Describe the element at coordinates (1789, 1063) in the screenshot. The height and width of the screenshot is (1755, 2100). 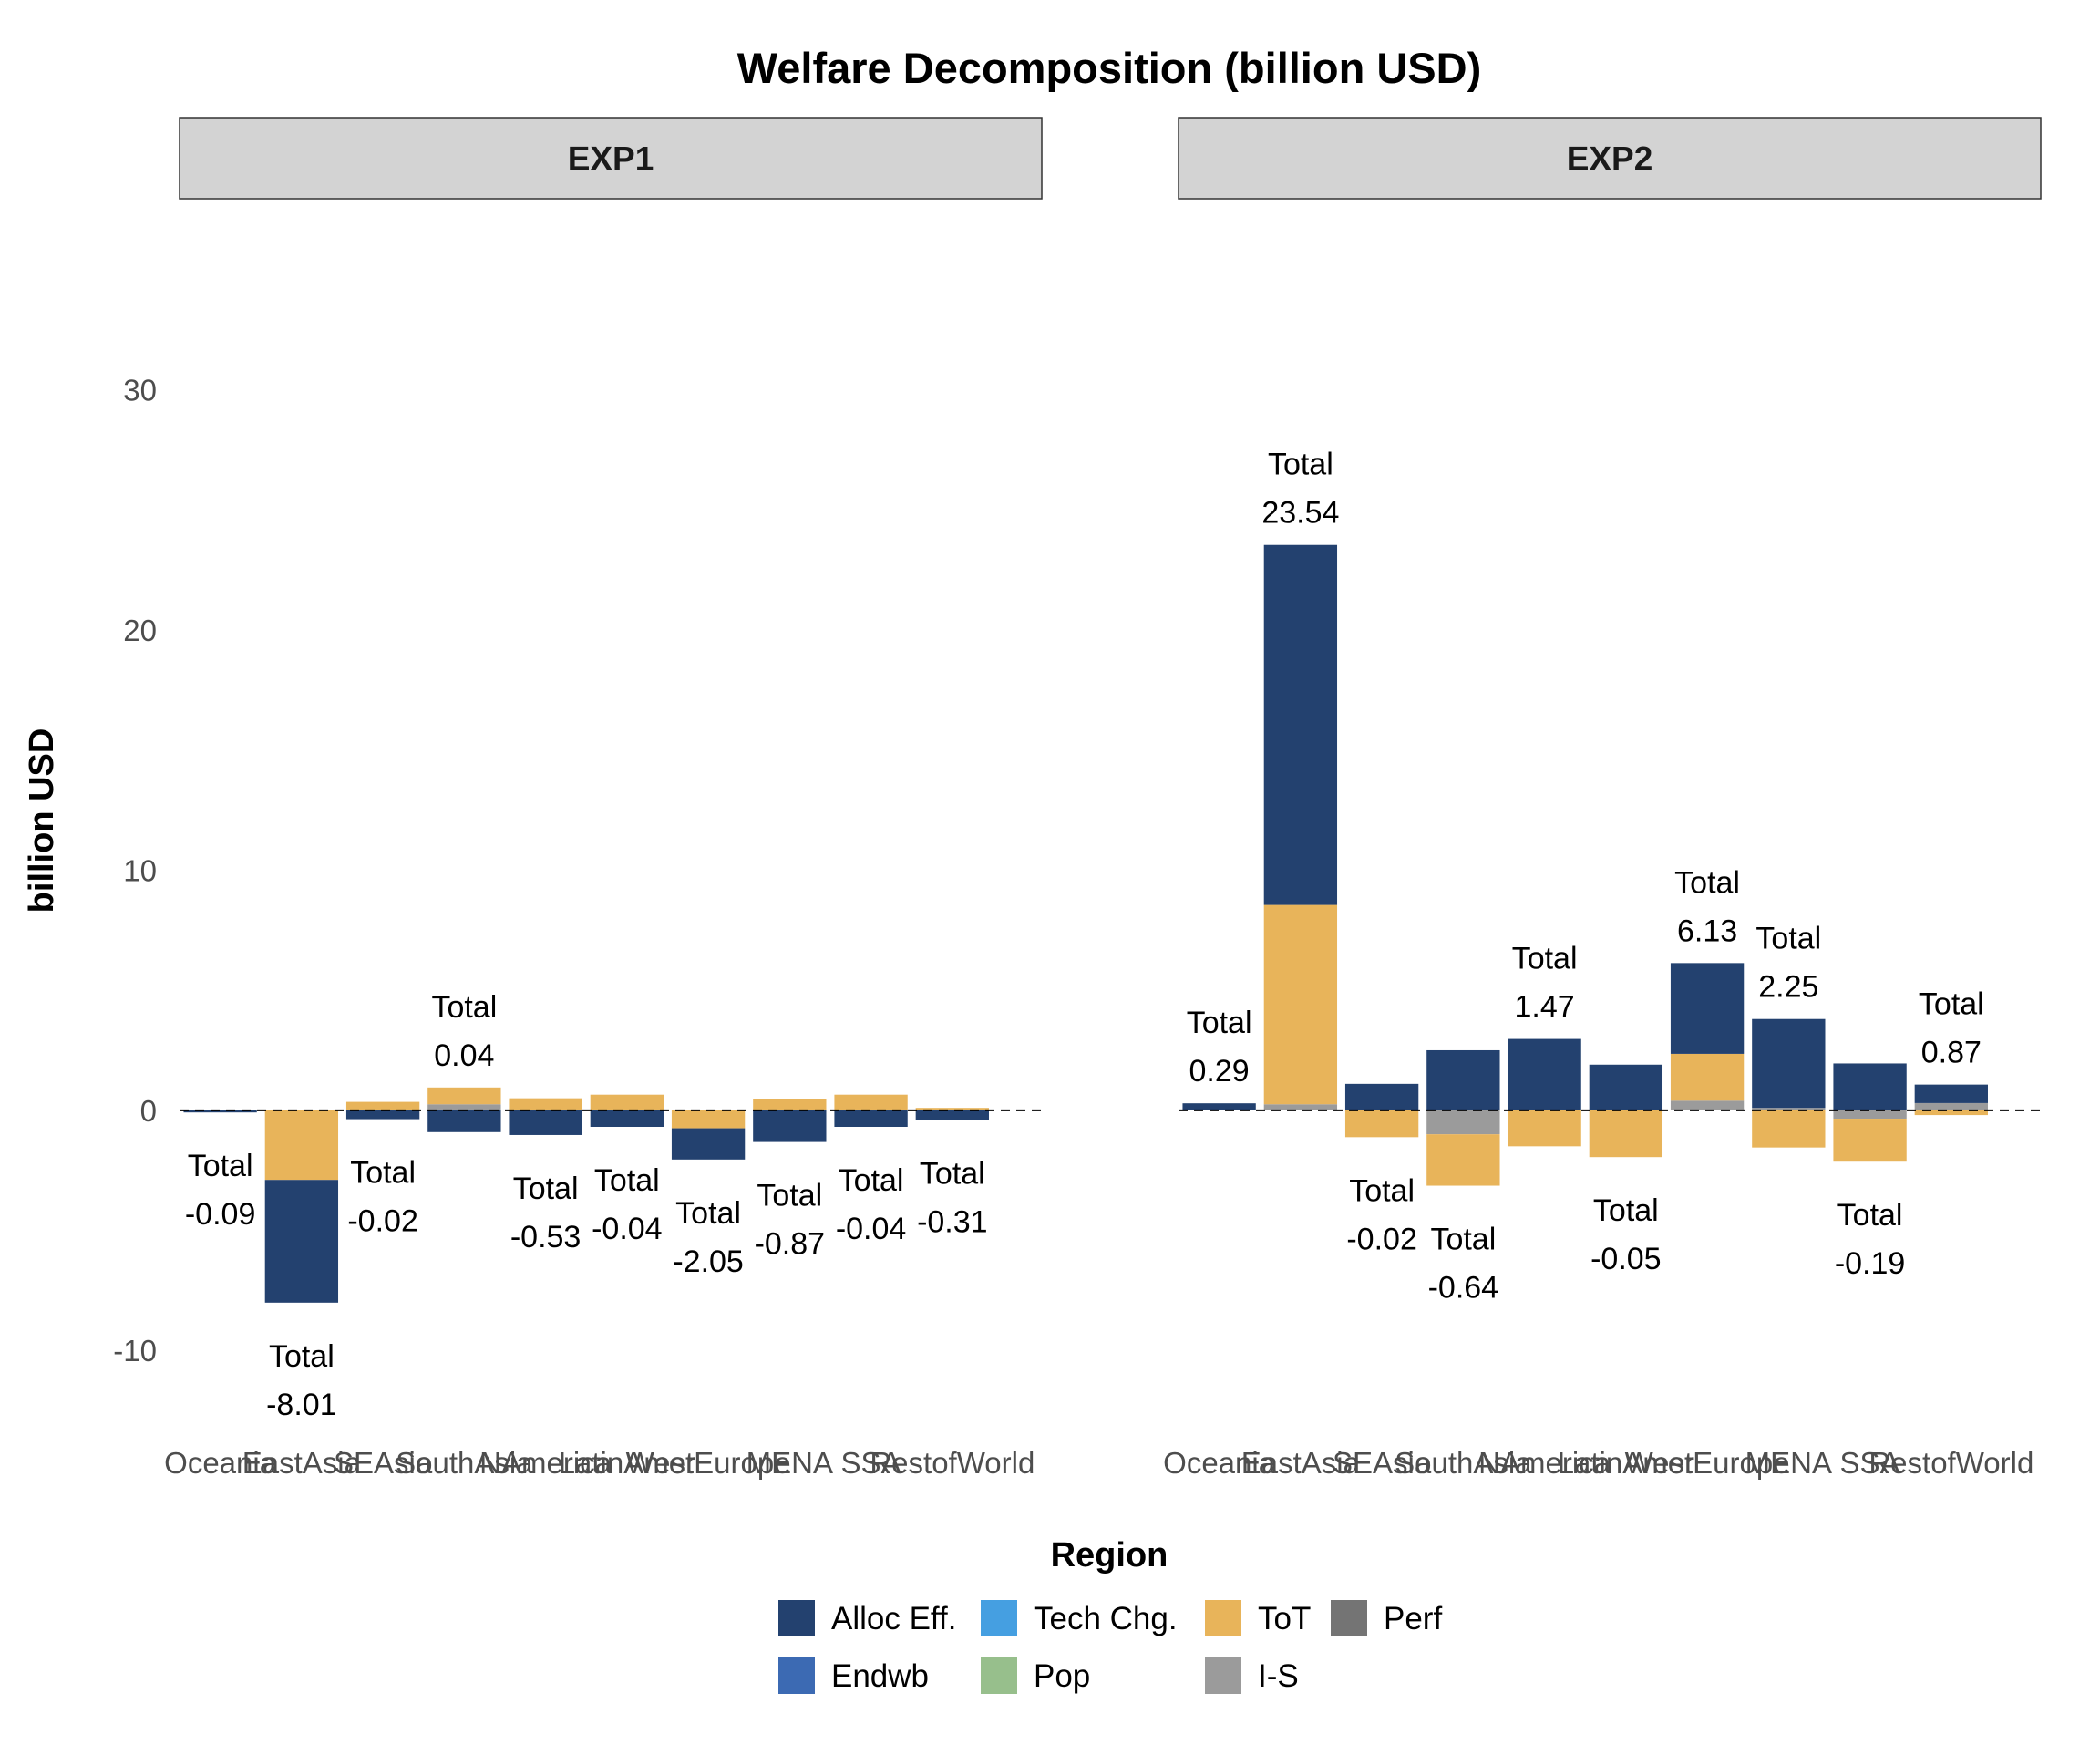
I see `bar-segment-exp2-mena-alloc-eff` at that location.